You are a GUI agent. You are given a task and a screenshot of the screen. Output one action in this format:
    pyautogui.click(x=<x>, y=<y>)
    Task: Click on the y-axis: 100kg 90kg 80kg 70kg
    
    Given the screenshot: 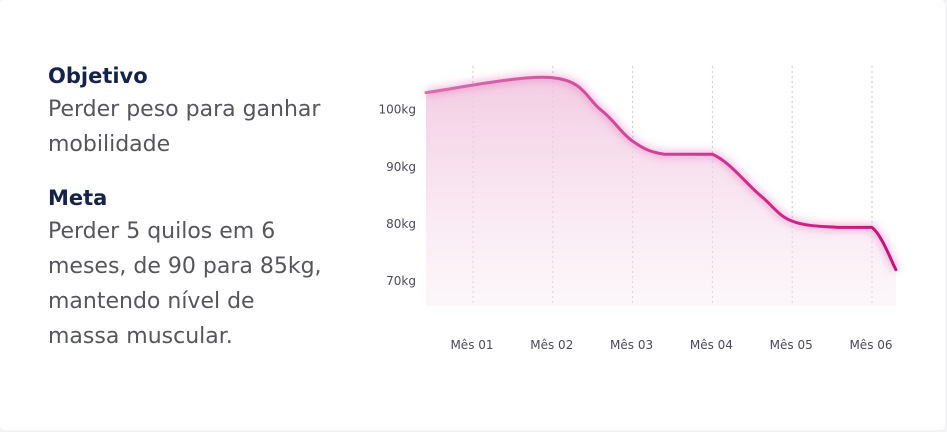 What is the action you would take?
    pyautogui.click(x=397, y=195)
    